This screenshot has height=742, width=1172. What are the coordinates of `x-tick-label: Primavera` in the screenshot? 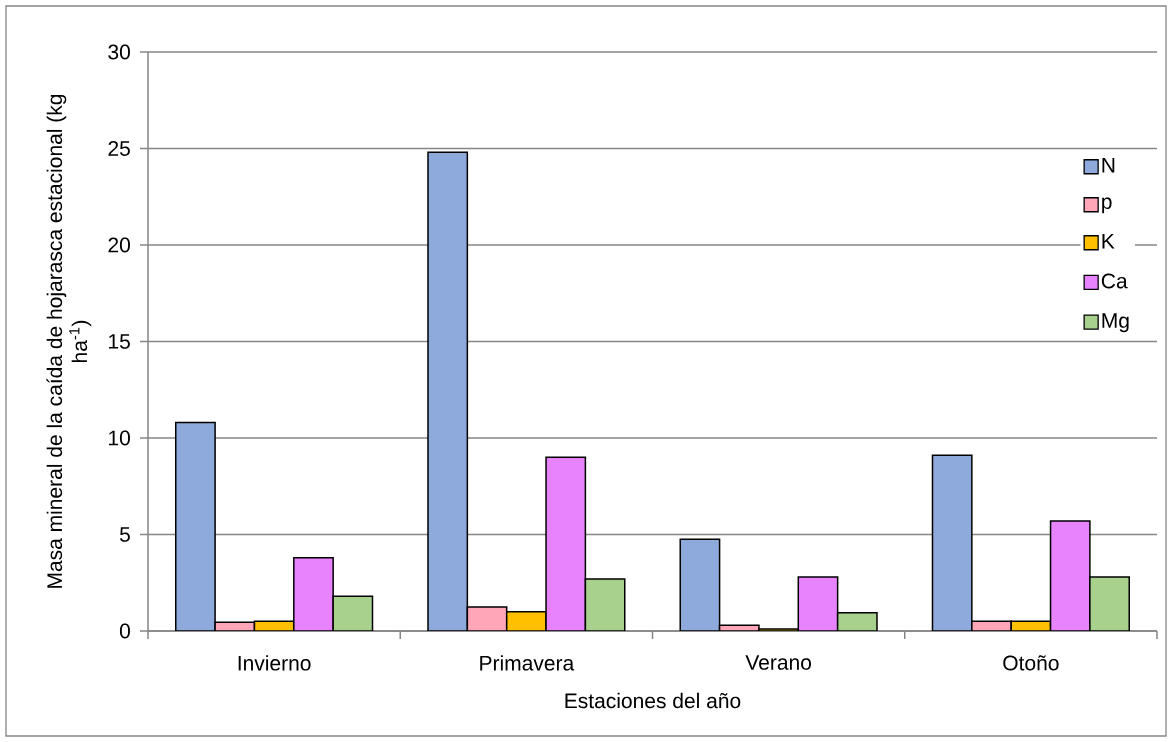 It's located at (527, 663).